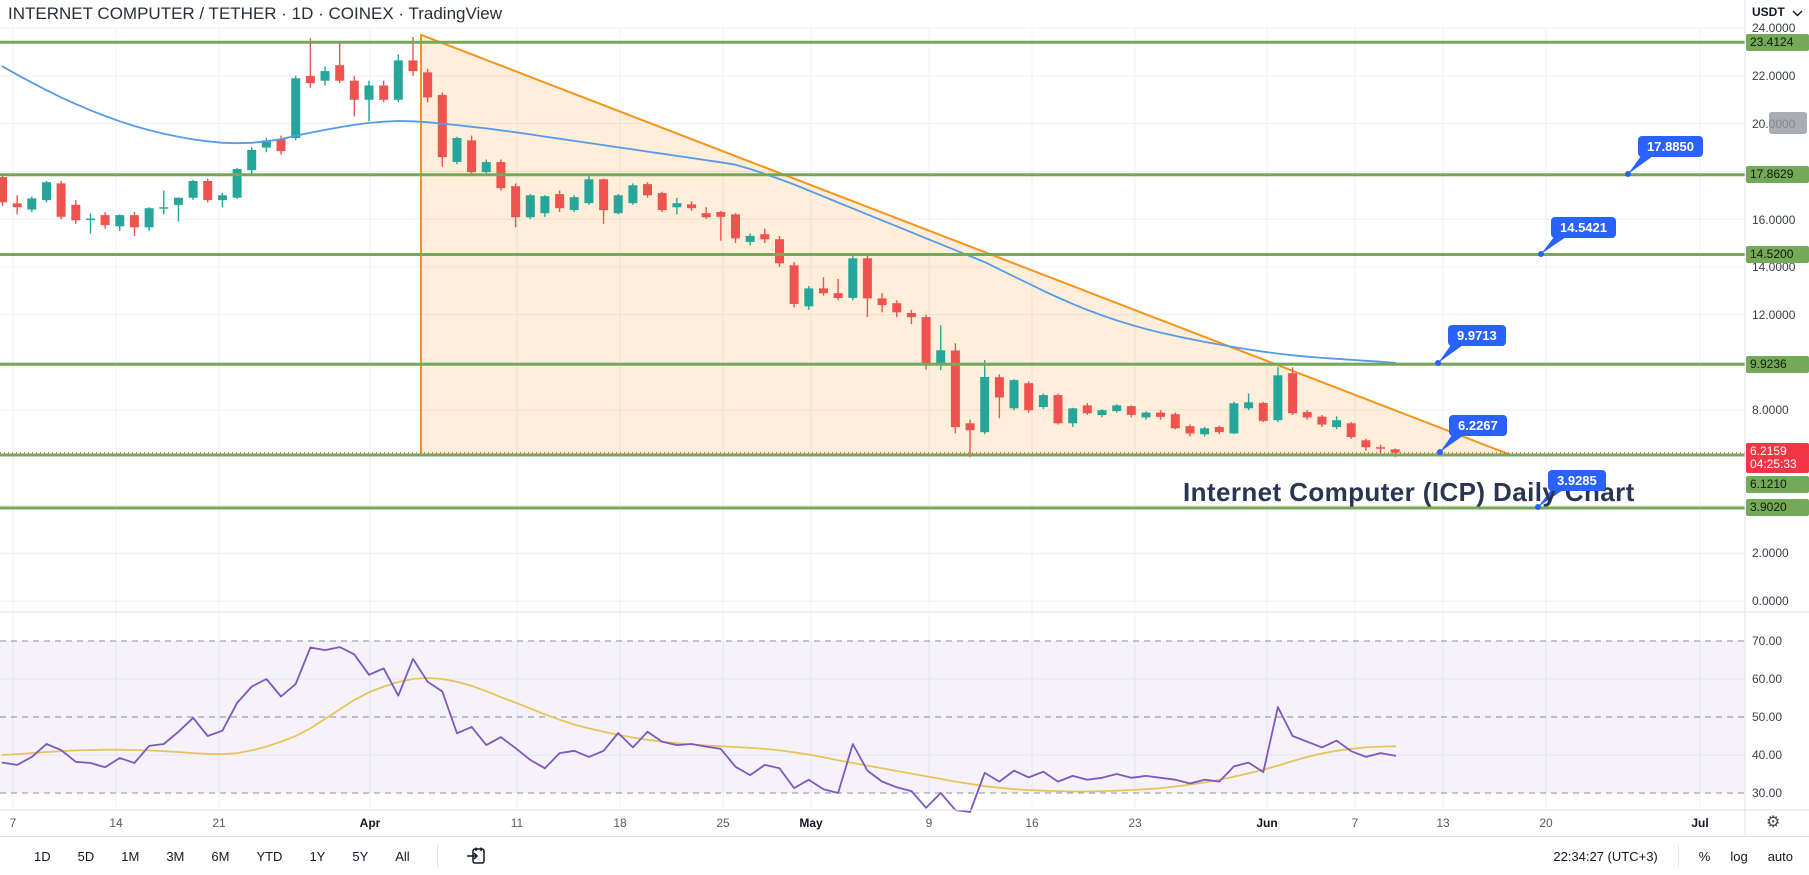  What do you see at coordinates (1605, 856) in the screenshot?
I see `clock-label: 22:34:27 (UTC+3)` at bounding box center [1605, 856].